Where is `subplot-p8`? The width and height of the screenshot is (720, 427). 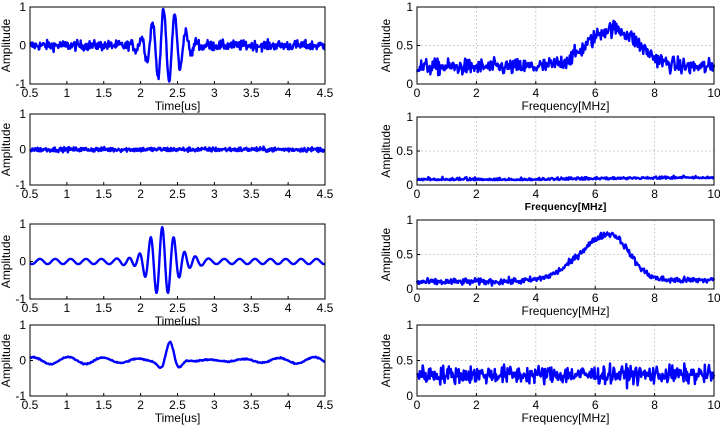 subplot-p8 is located at coordinates (566, 360).